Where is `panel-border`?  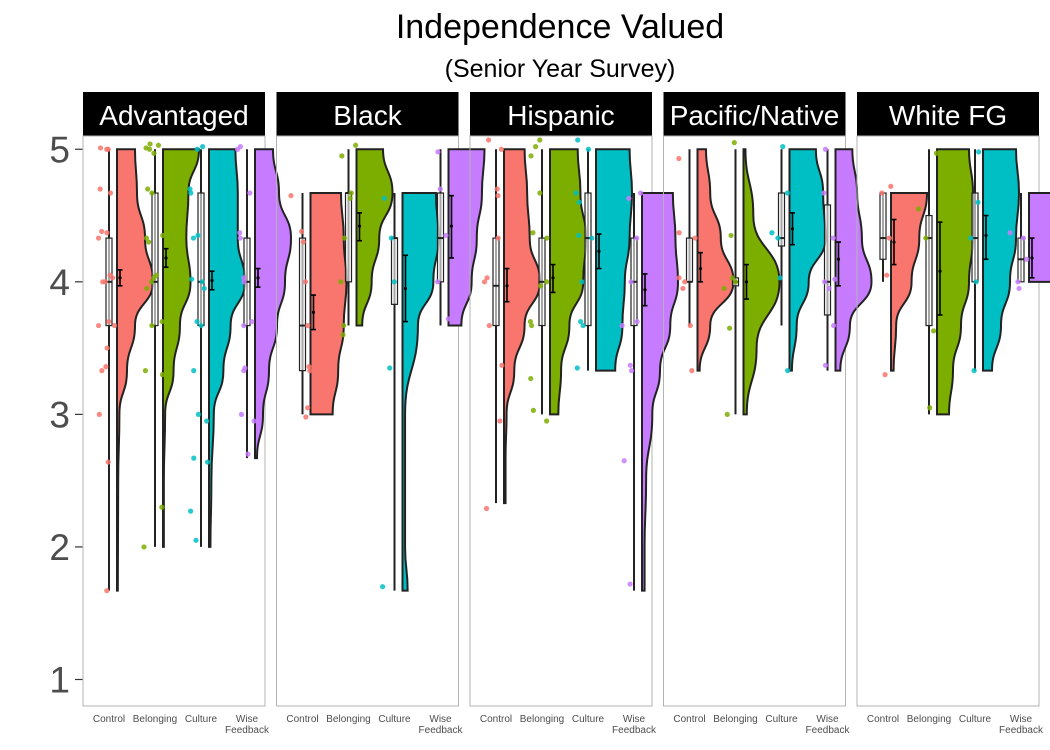
panel-border is located at coordinates (754, 421).